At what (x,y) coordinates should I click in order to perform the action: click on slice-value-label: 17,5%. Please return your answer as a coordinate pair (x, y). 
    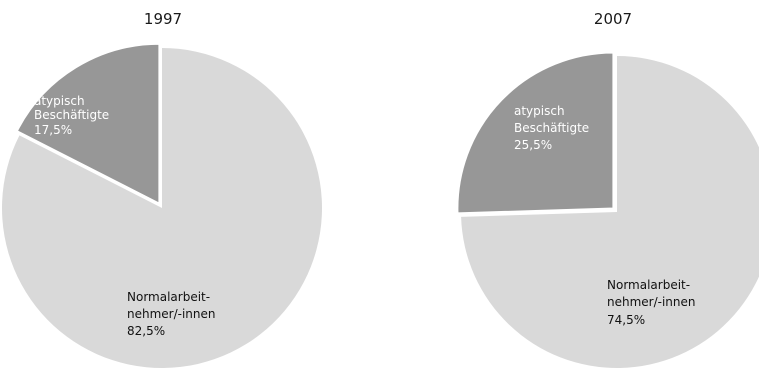
    Looking at the image, I should click on (53, 130).